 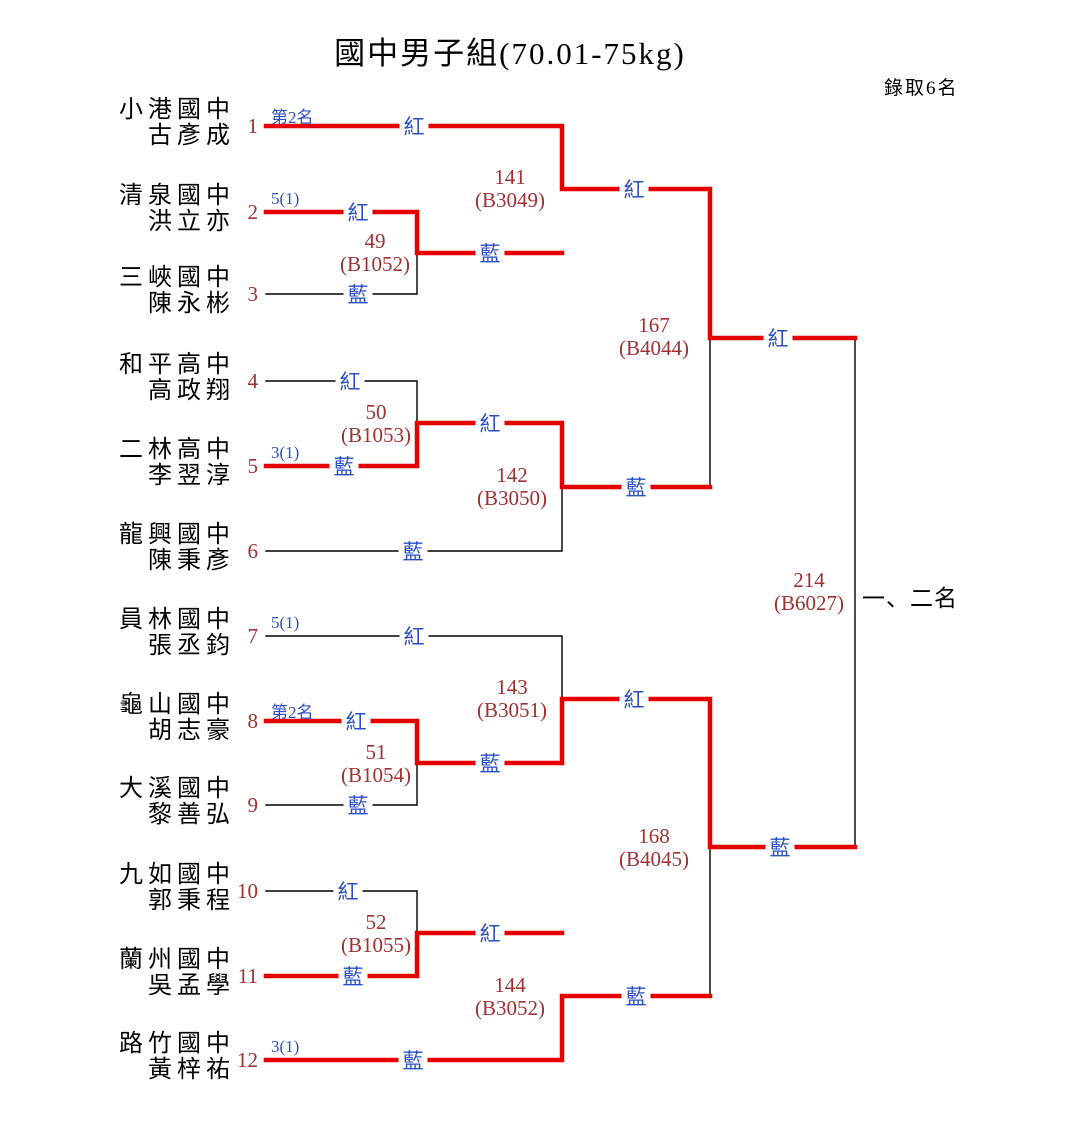 I want to click on match-number: 143, so click(x=512, y=687).